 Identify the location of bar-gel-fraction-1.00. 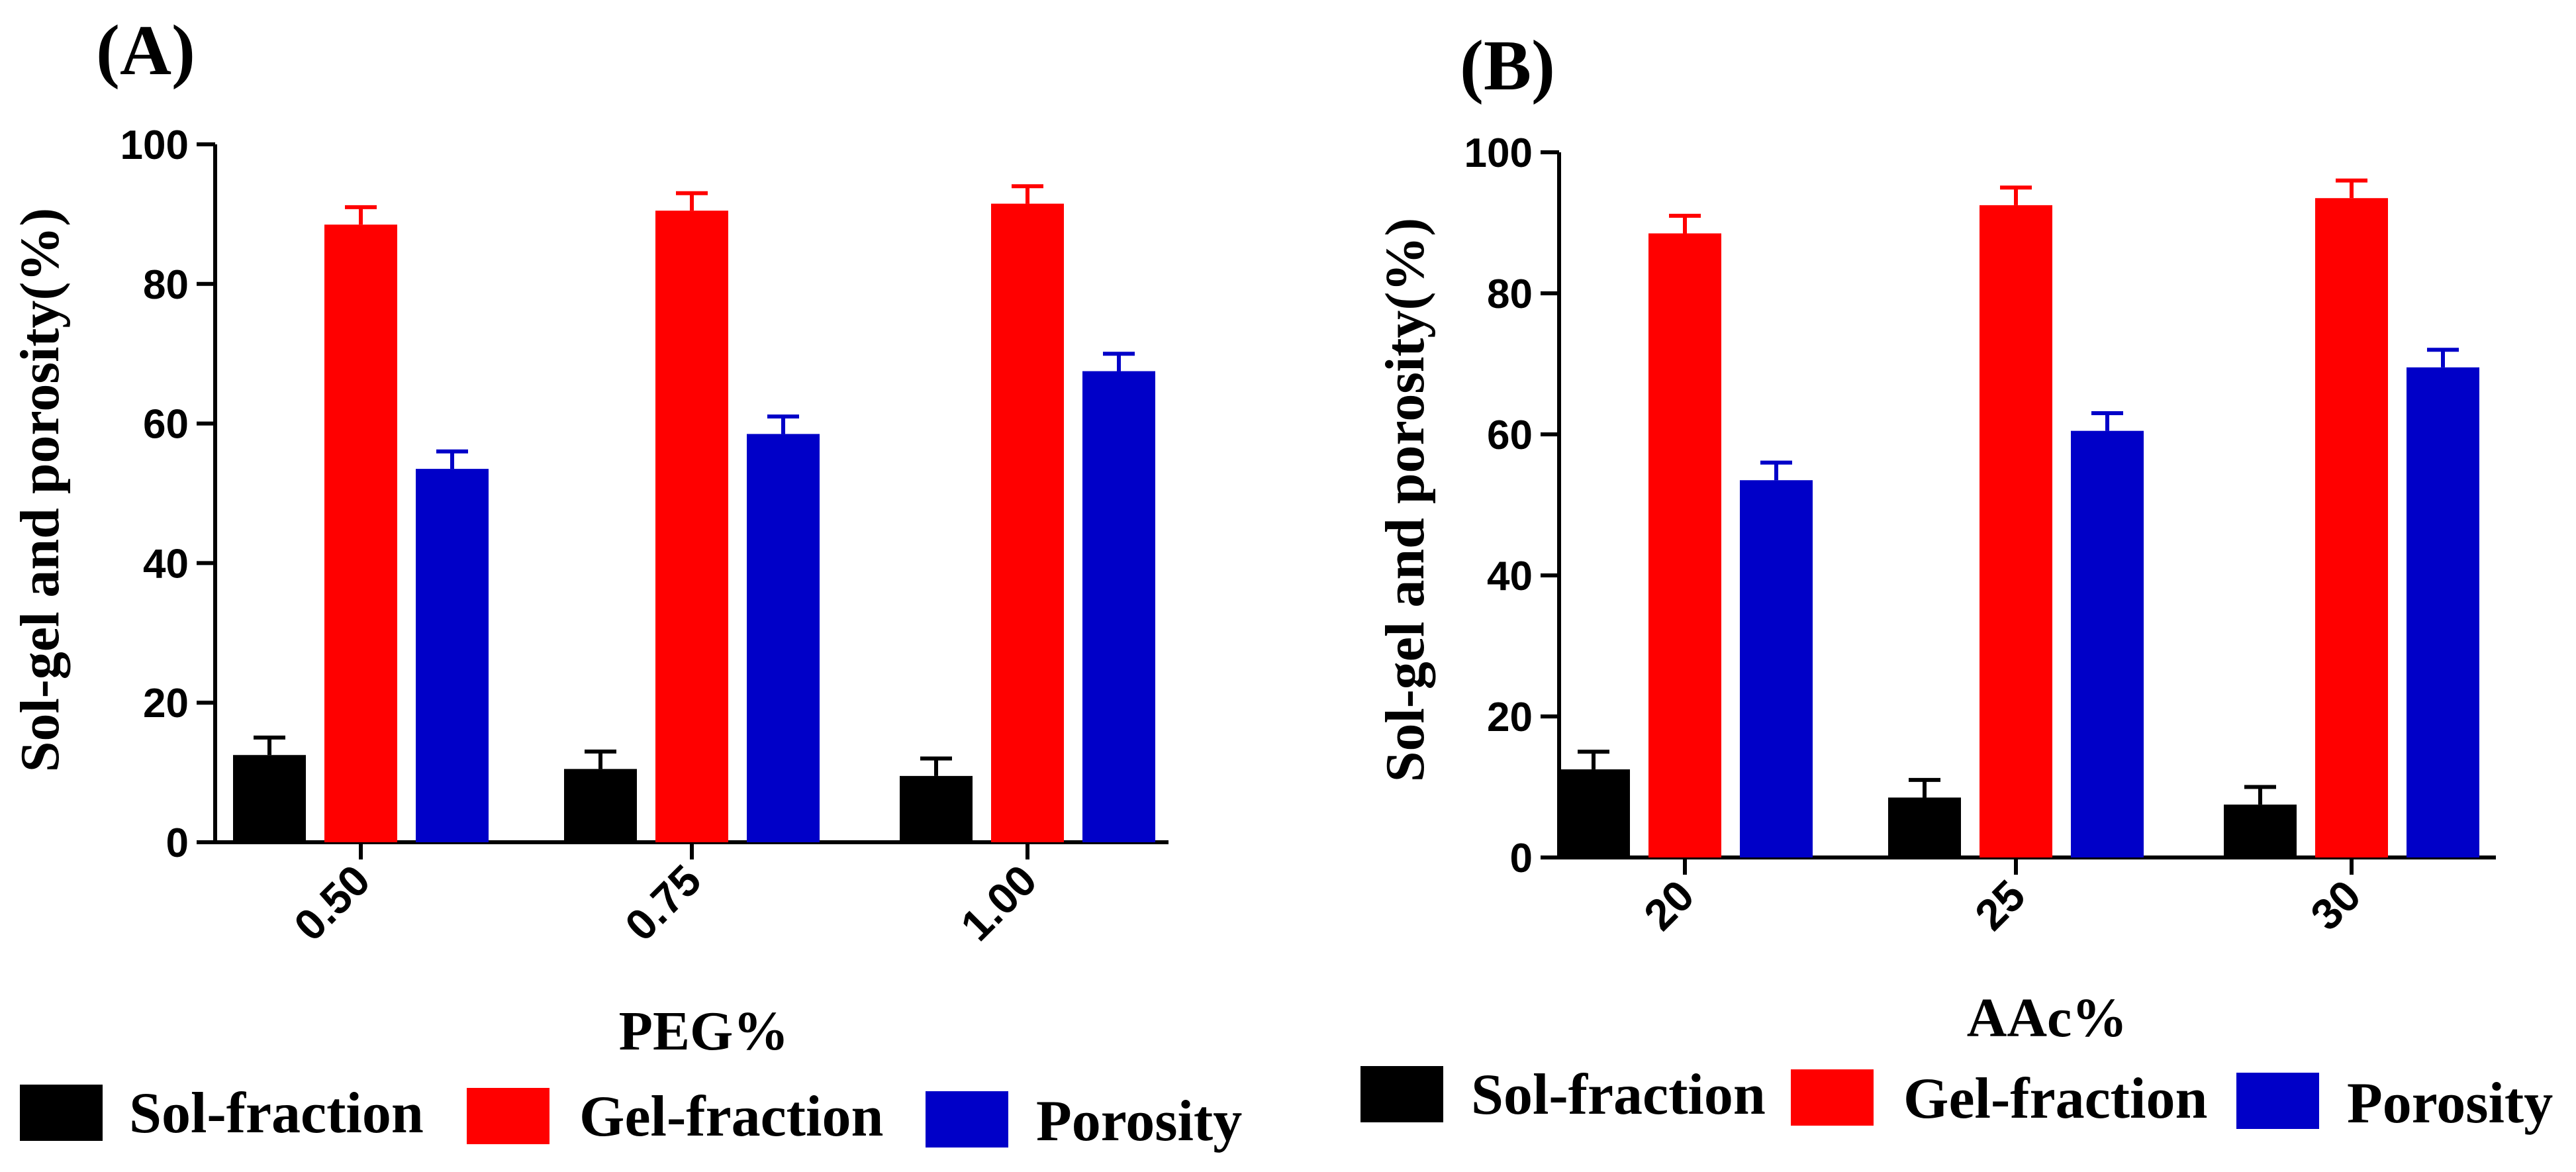
(1027, 523).